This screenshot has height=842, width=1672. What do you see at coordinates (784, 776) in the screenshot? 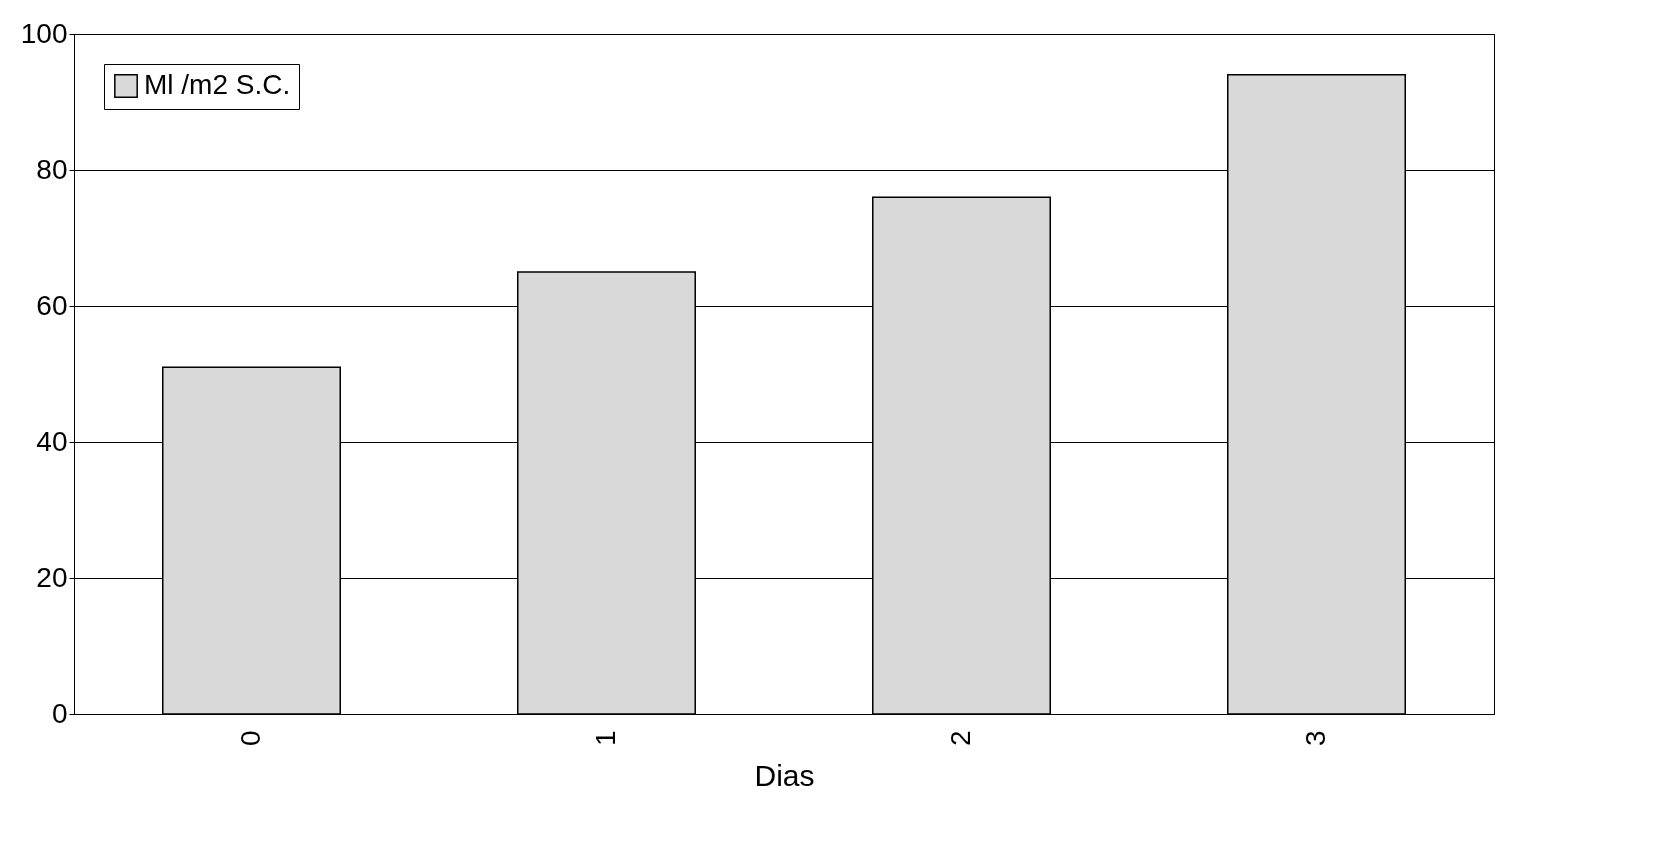
I see `x-axis-title: Dias` at bounding box center [784, 776].